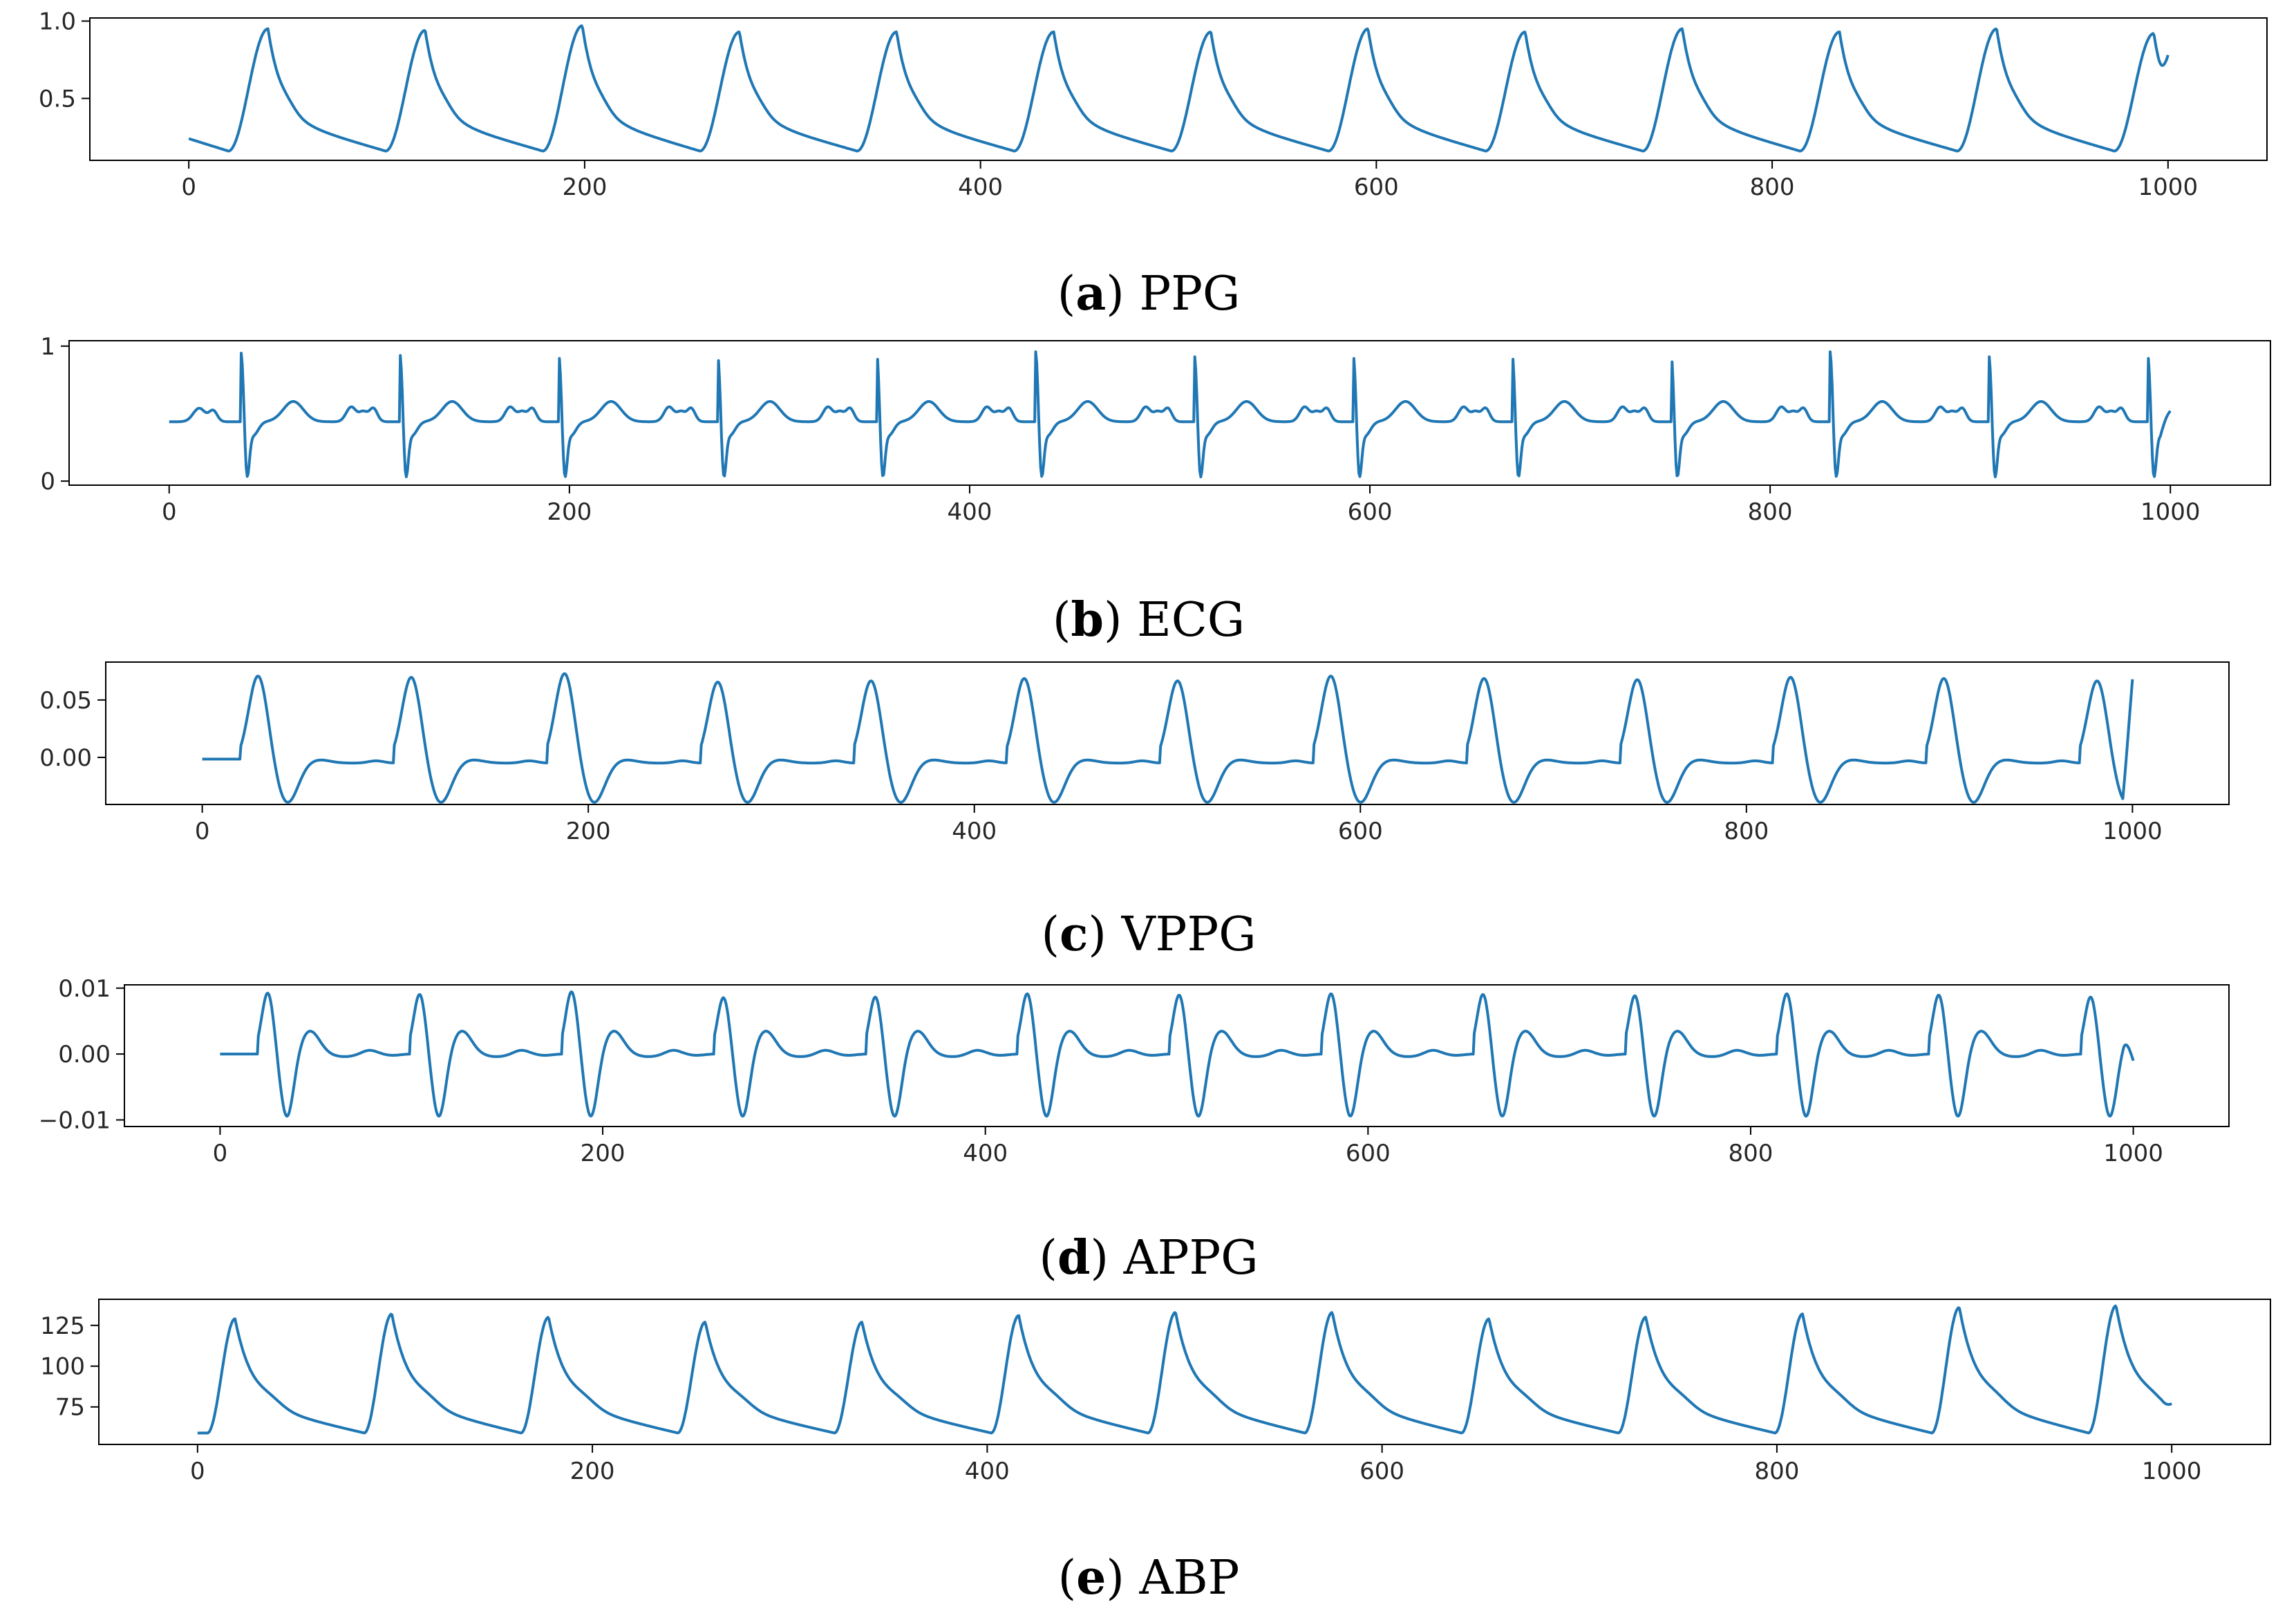 Image resolution: width=2296 pixels, height=1602 pixels. I want to click on series-line-appg, so click(1177, 1054).